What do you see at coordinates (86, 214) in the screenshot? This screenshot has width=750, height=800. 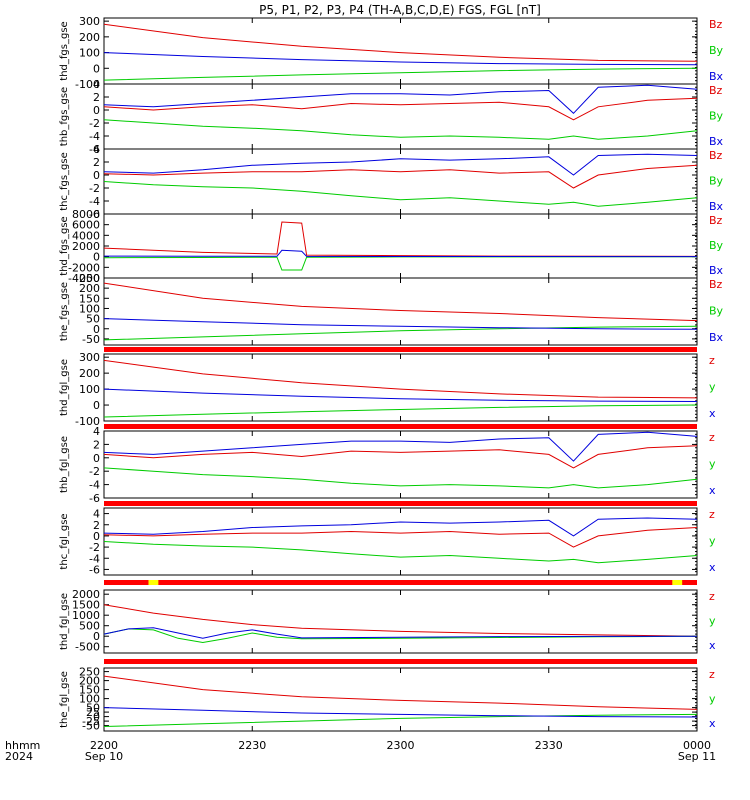 I see `y-tick-label: 8000` at bounding box center [86, 214].